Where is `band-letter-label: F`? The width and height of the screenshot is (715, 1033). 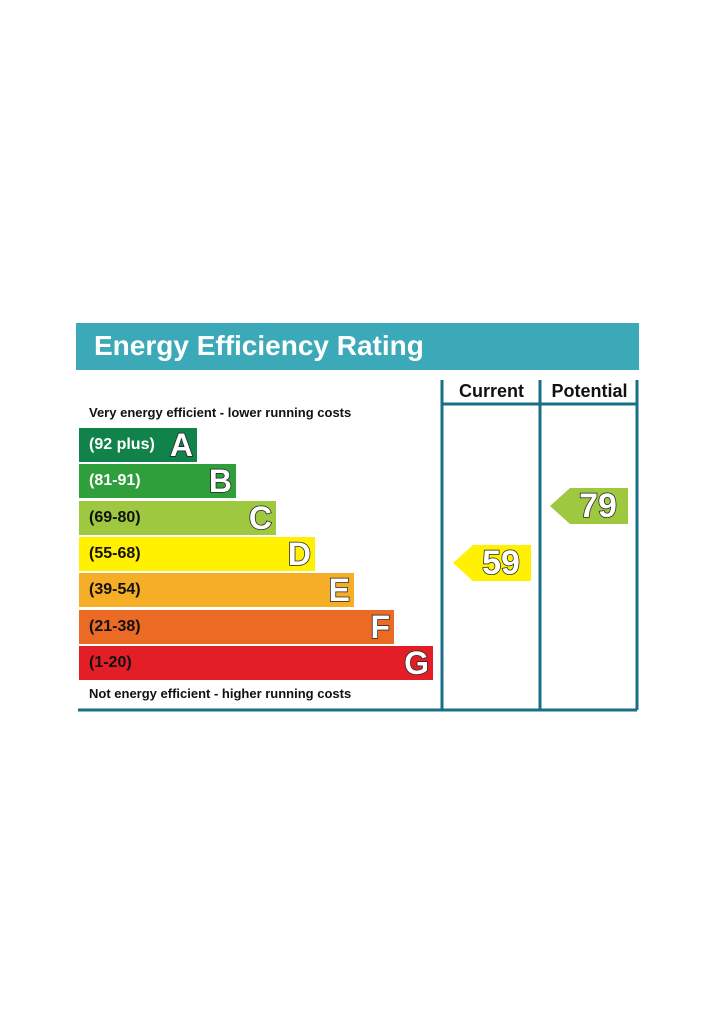 band-letter-label: F is located at coordinates (380, 627).